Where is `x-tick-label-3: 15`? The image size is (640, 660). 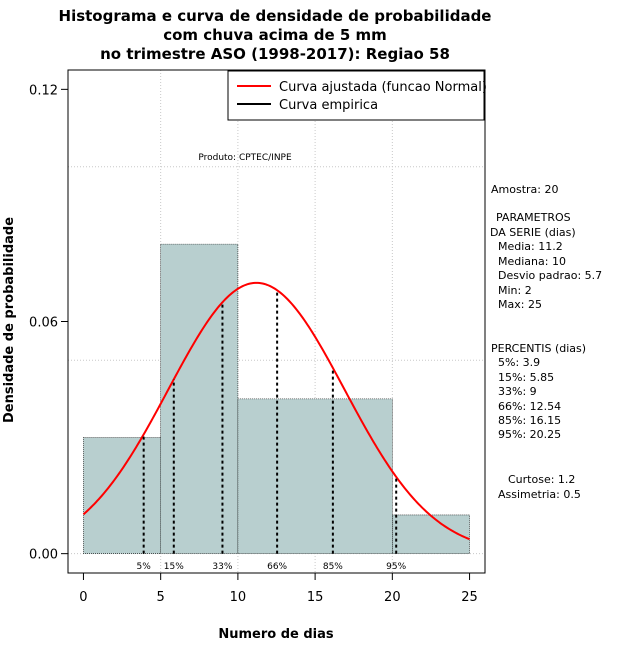 x-tick-label-3: 15 is located at coordinates (315, 597).